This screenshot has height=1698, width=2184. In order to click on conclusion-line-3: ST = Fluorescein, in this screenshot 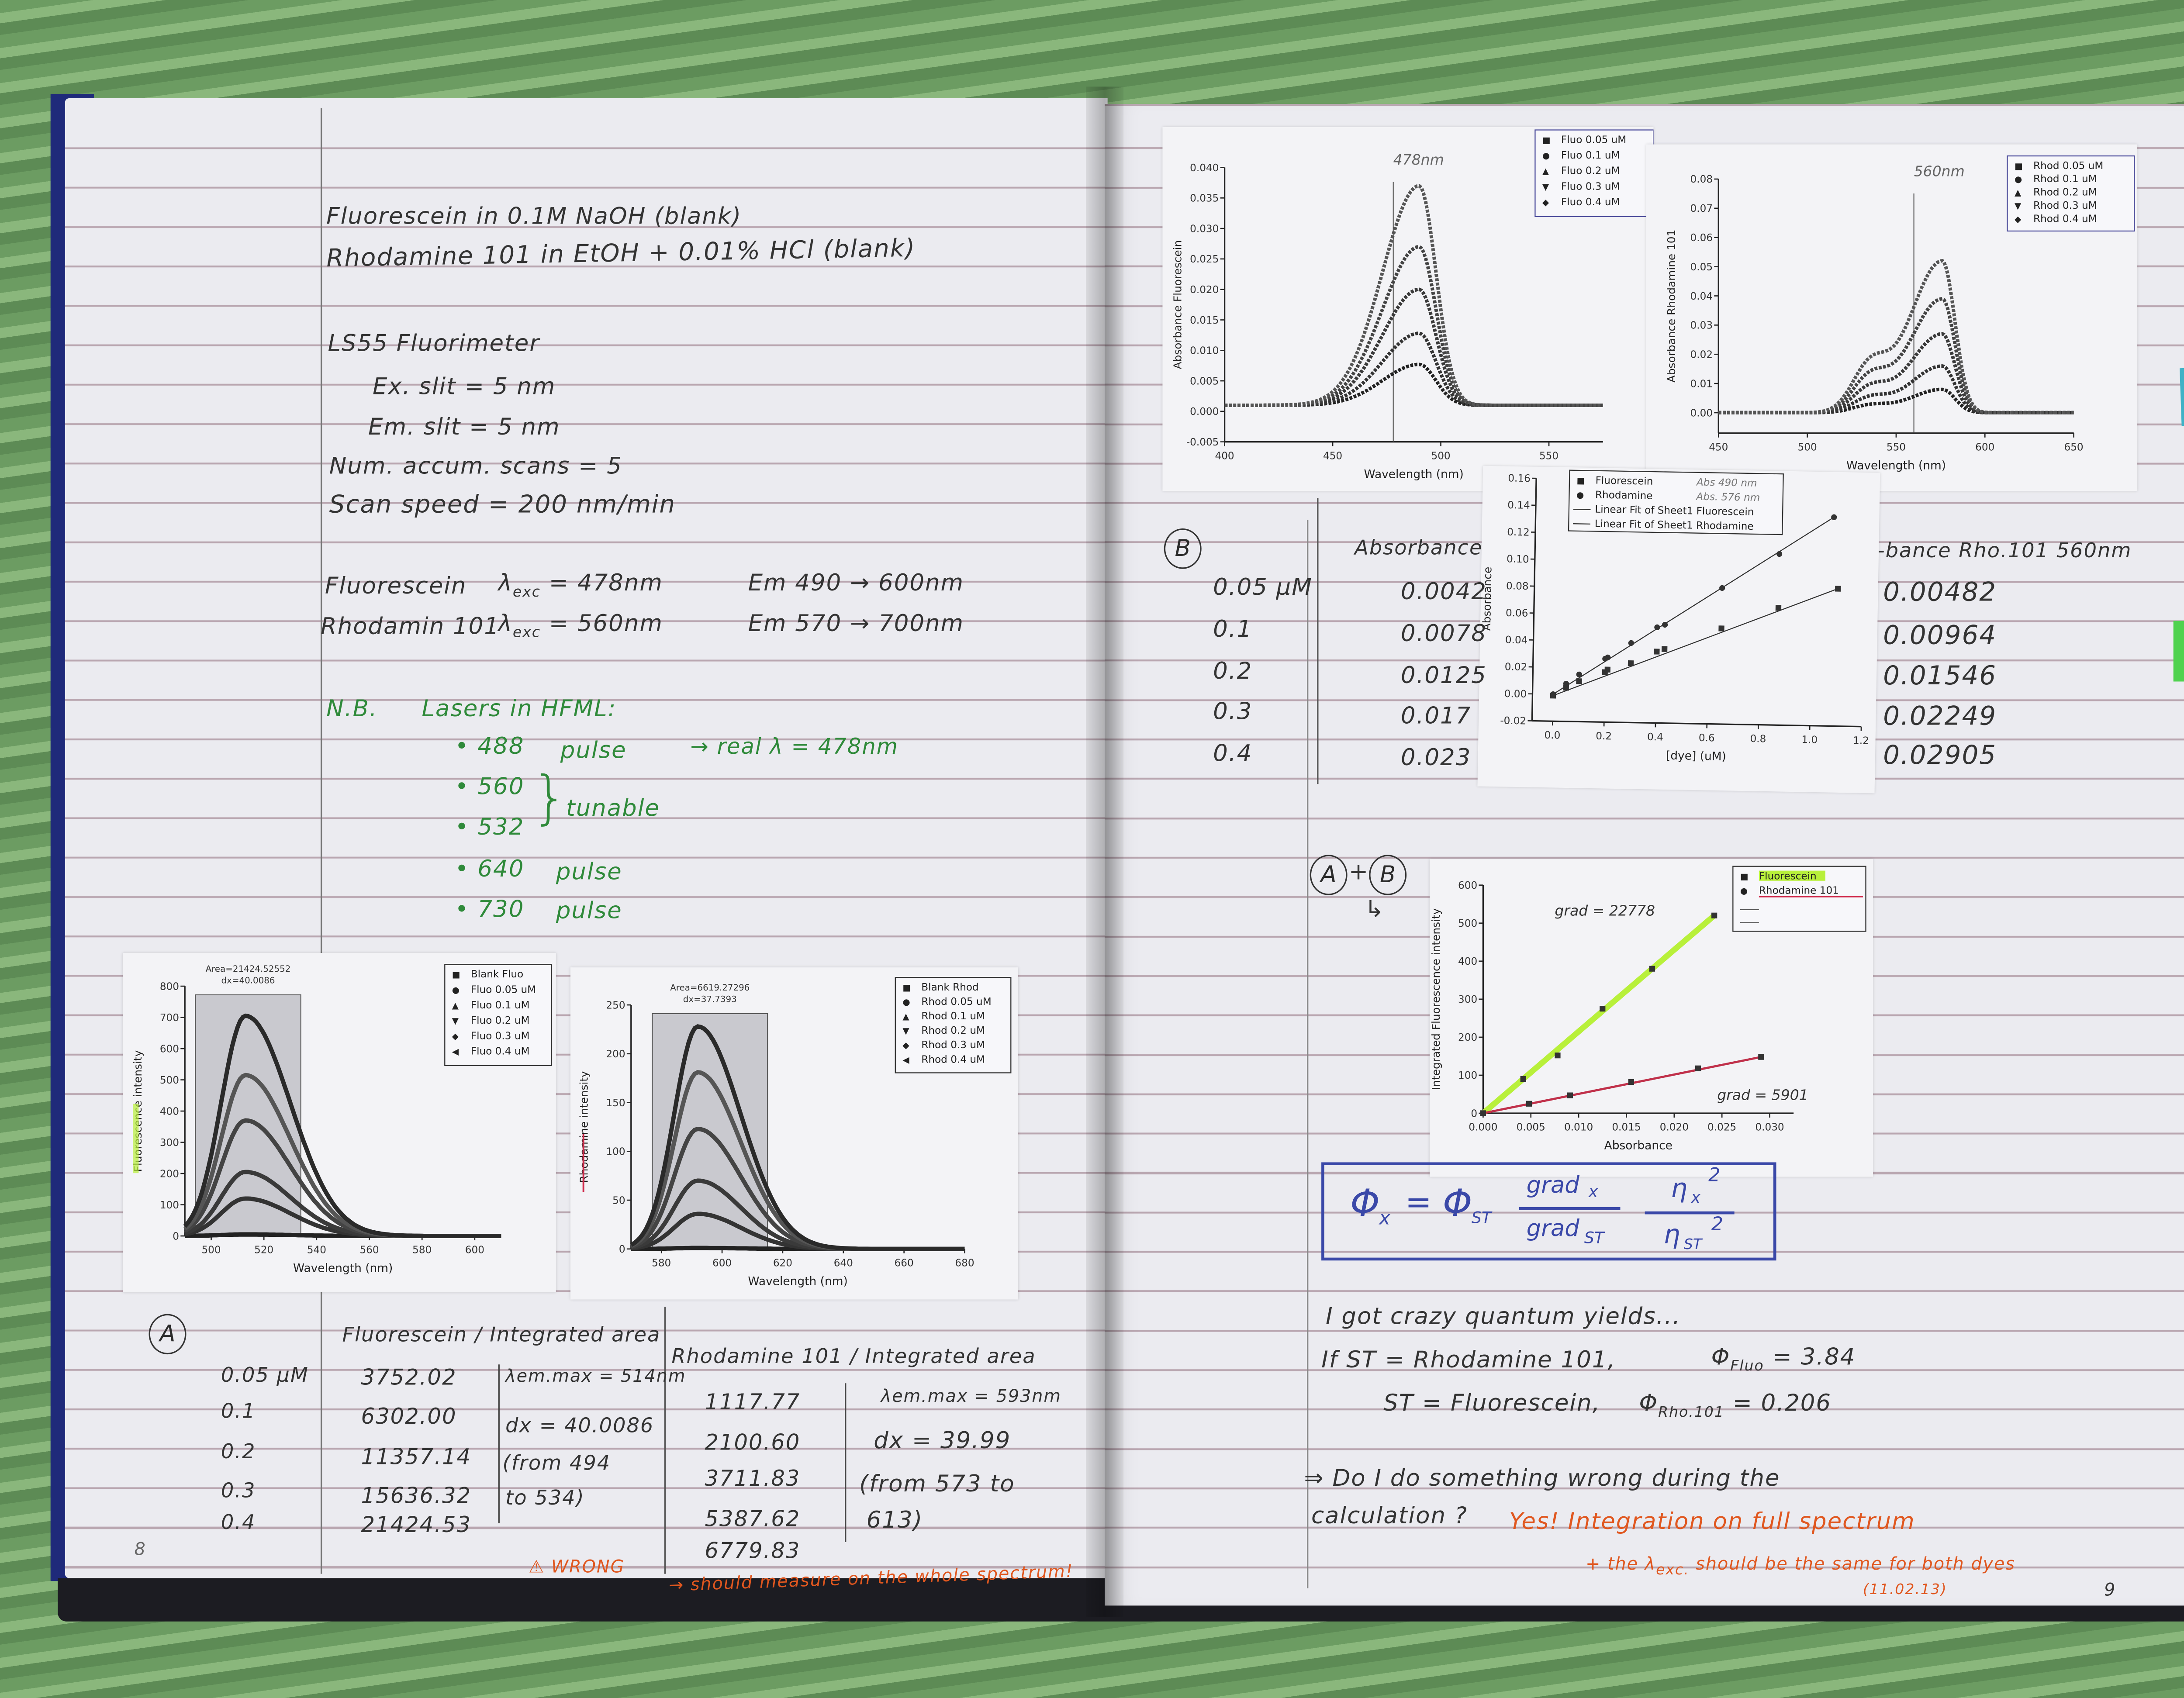, I will do `click(1492, 1403)`.